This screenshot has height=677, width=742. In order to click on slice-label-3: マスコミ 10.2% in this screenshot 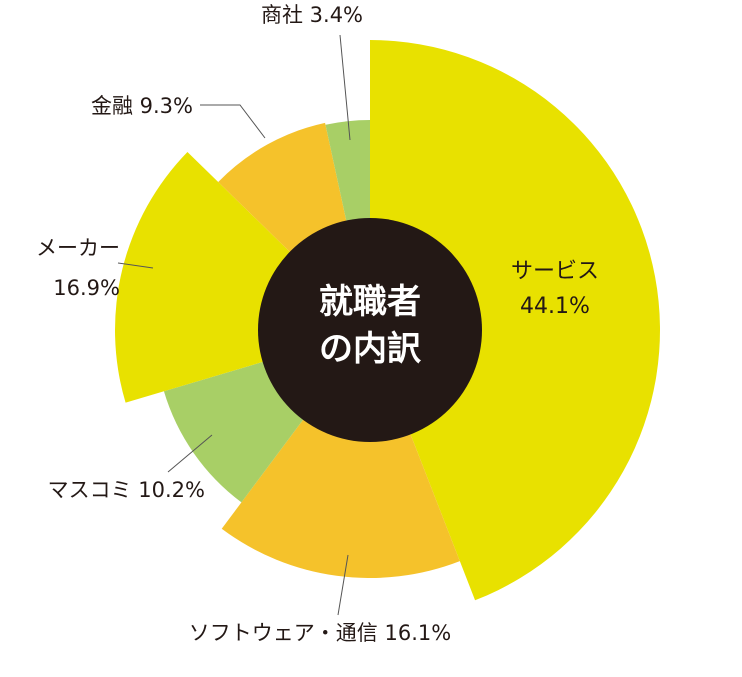, I will do `click(126, 490)`.